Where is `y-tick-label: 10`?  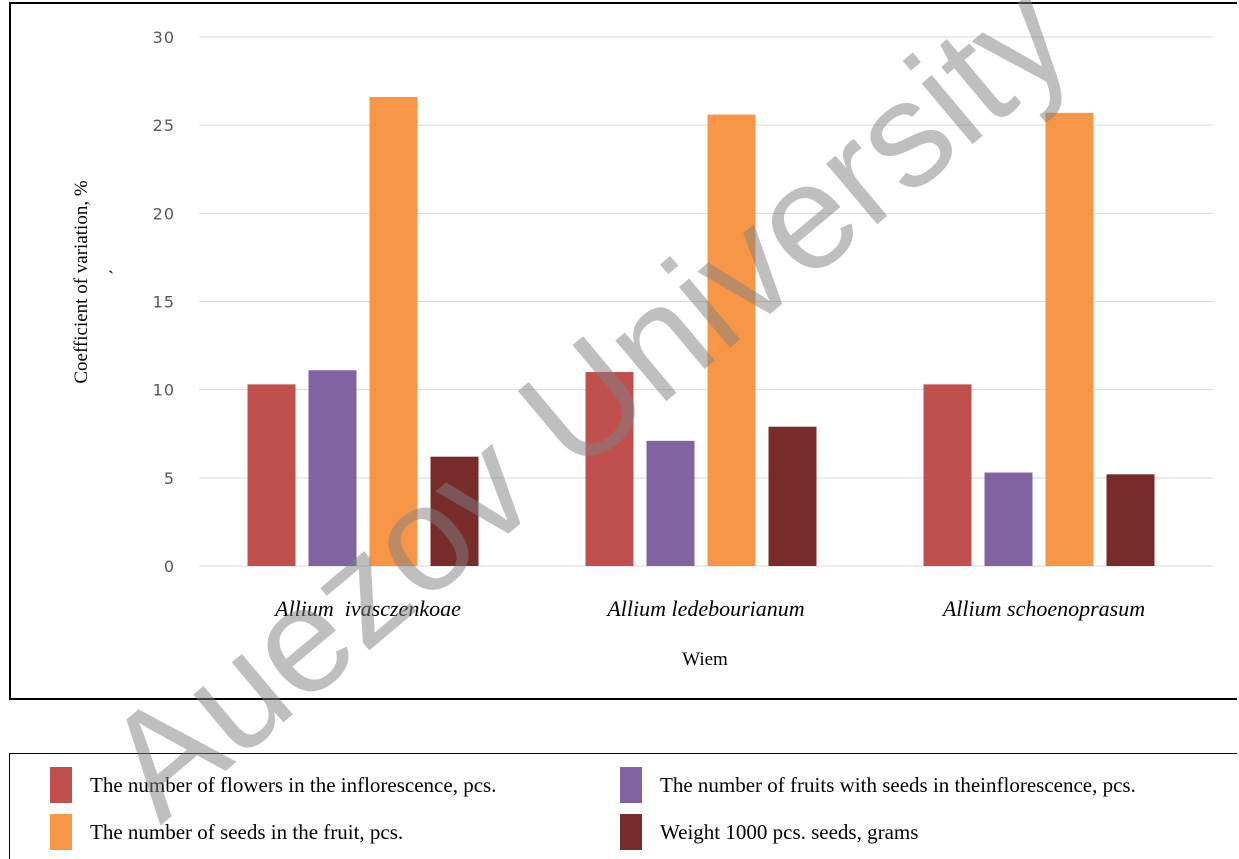
y-tick-label: 10 is located at coordinates (164, 390).